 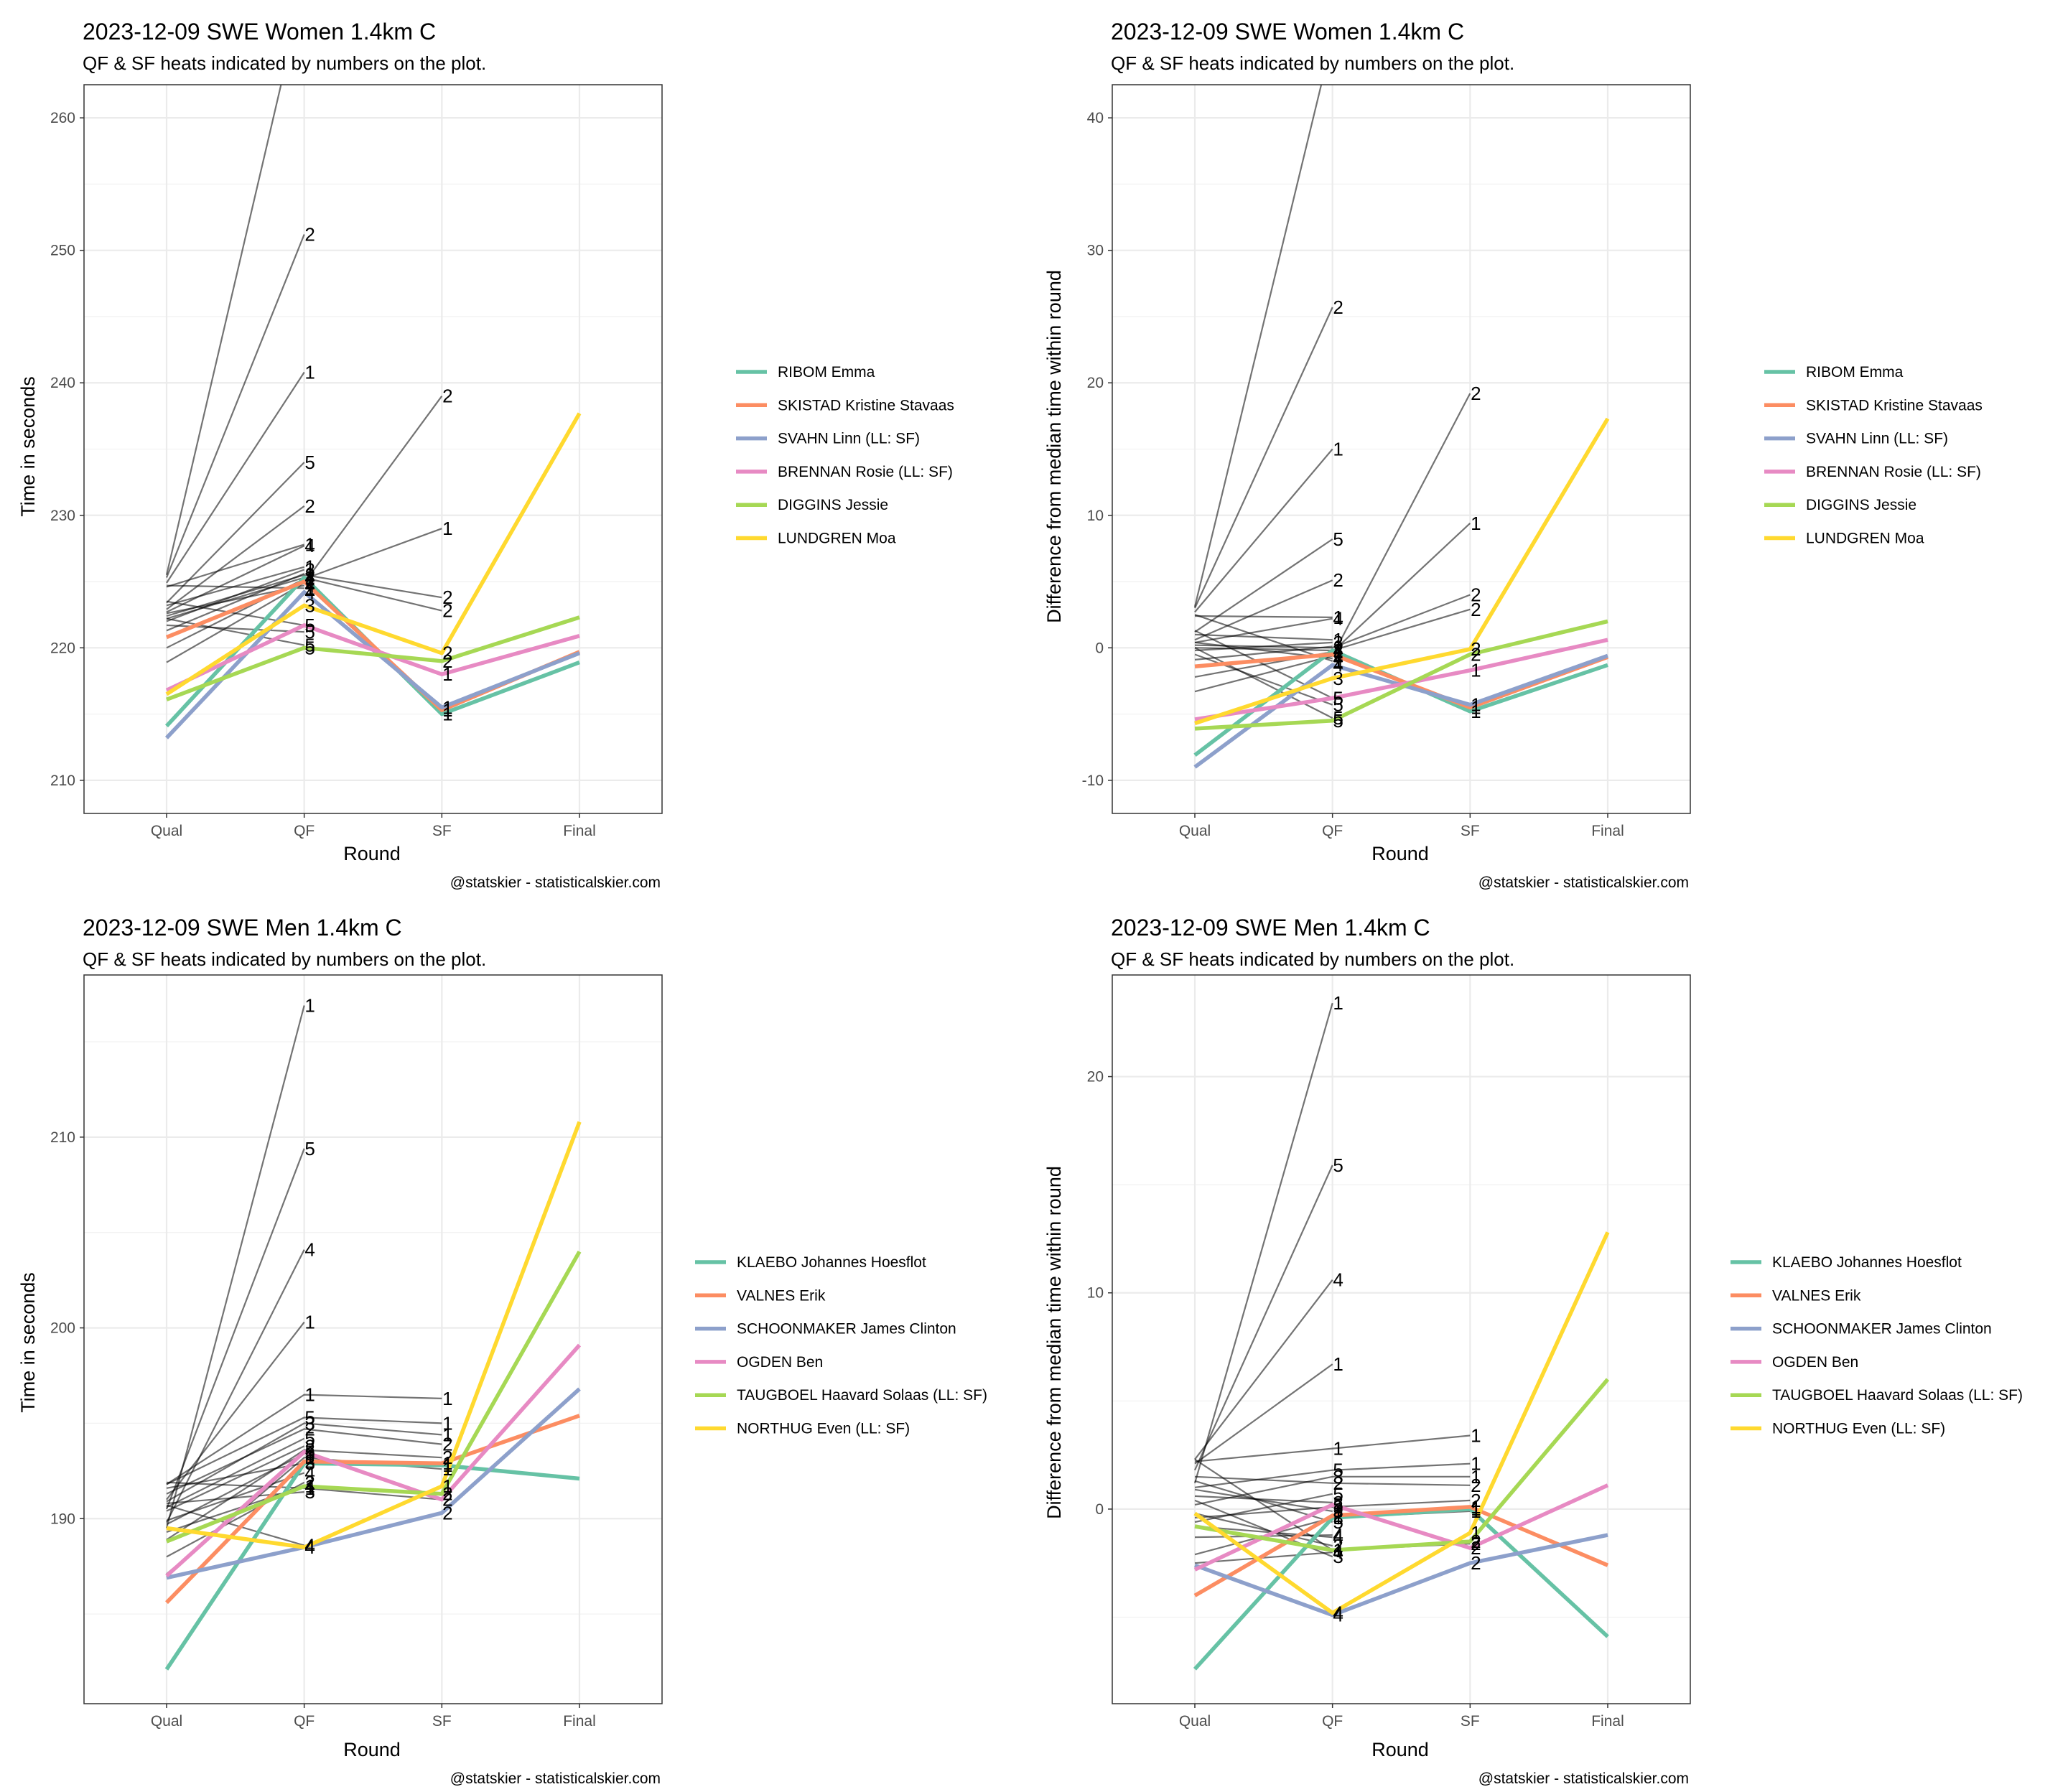 I want to click on legend-label: TAUGBOEL Haavard Solaas (LL: SF), so click(x=1897, y=1395).